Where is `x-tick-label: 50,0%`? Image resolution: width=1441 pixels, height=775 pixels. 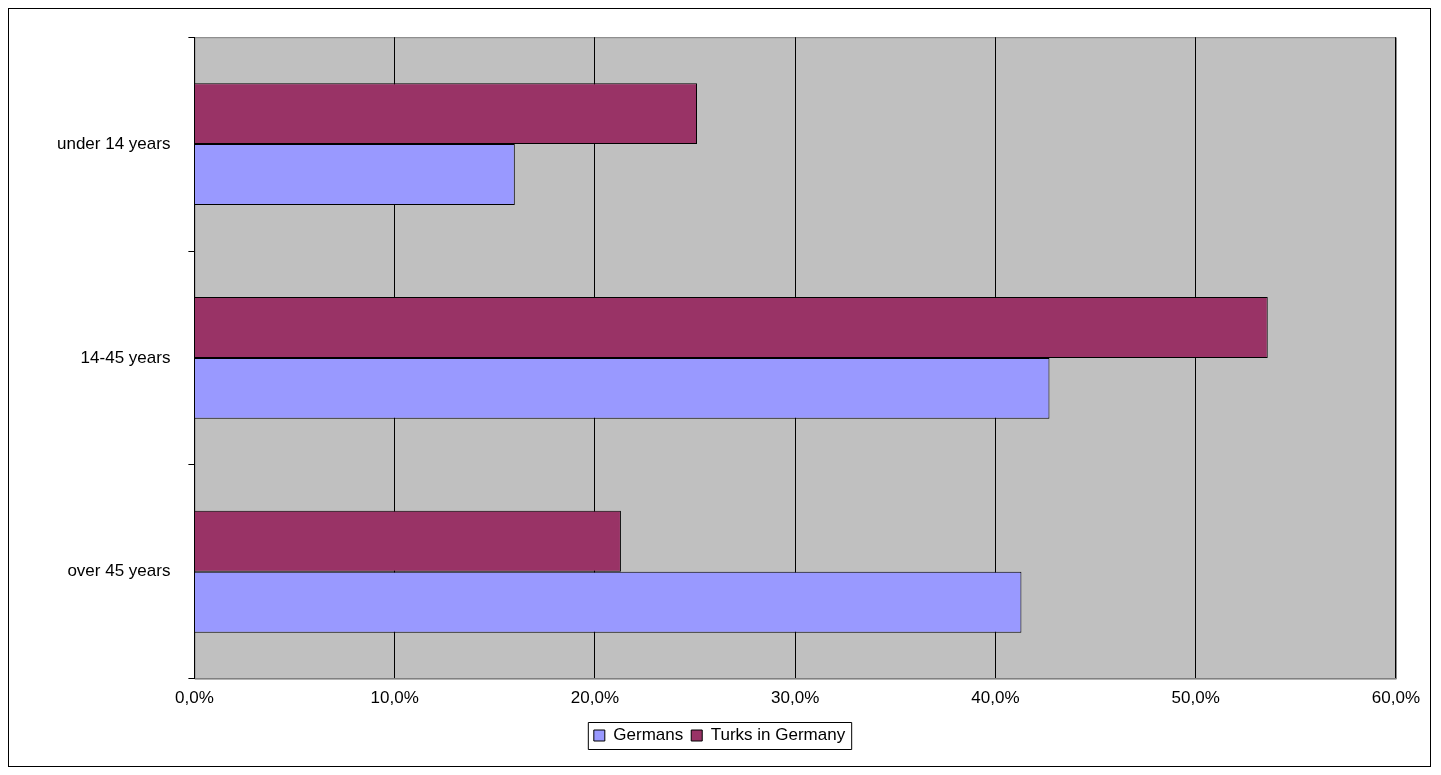 x-tick-label: 50,0% is located at coordinates (1195, 698).